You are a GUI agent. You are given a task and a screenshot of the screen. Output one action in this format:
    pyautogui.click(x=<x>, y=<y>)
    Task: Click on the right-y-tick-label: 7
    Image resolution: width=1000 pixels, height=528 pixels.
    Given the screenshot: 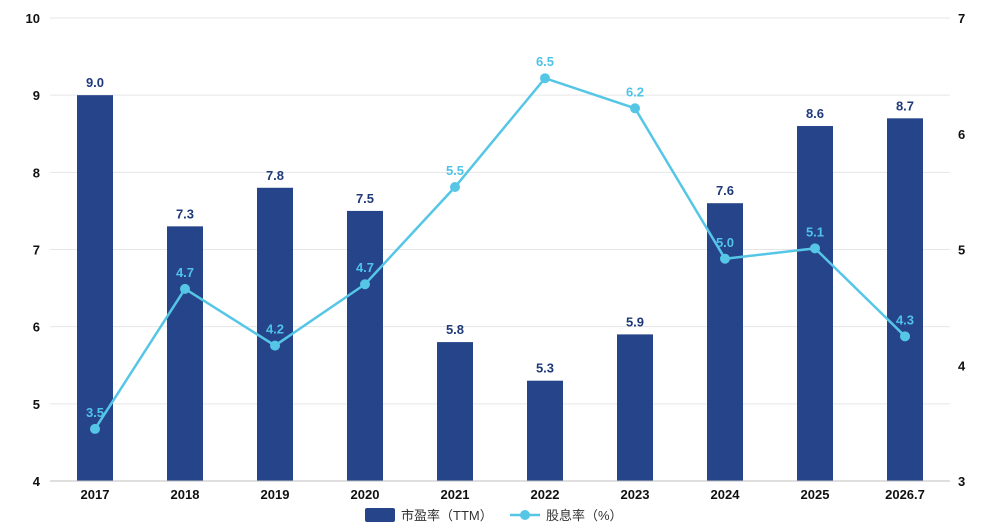 What is the action you would take?
    pyautogui.click(x=961, y=18)
    